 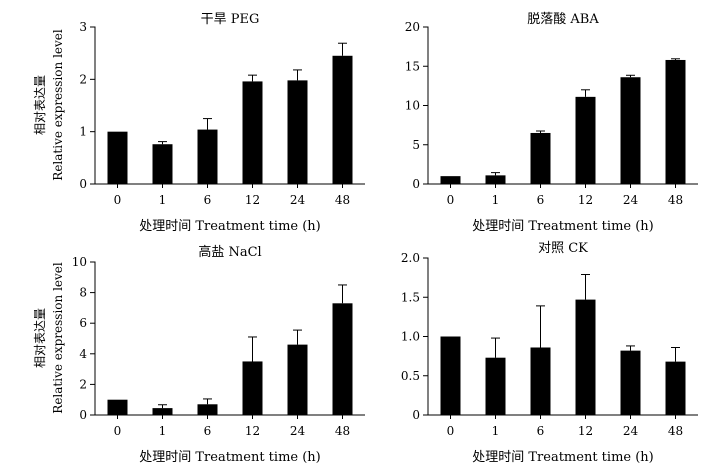 What do you see at coordinates (342, 431) in the screenshot?
I see `x-tick-label-nacl-48: 48` at bounding box center [342, 431].